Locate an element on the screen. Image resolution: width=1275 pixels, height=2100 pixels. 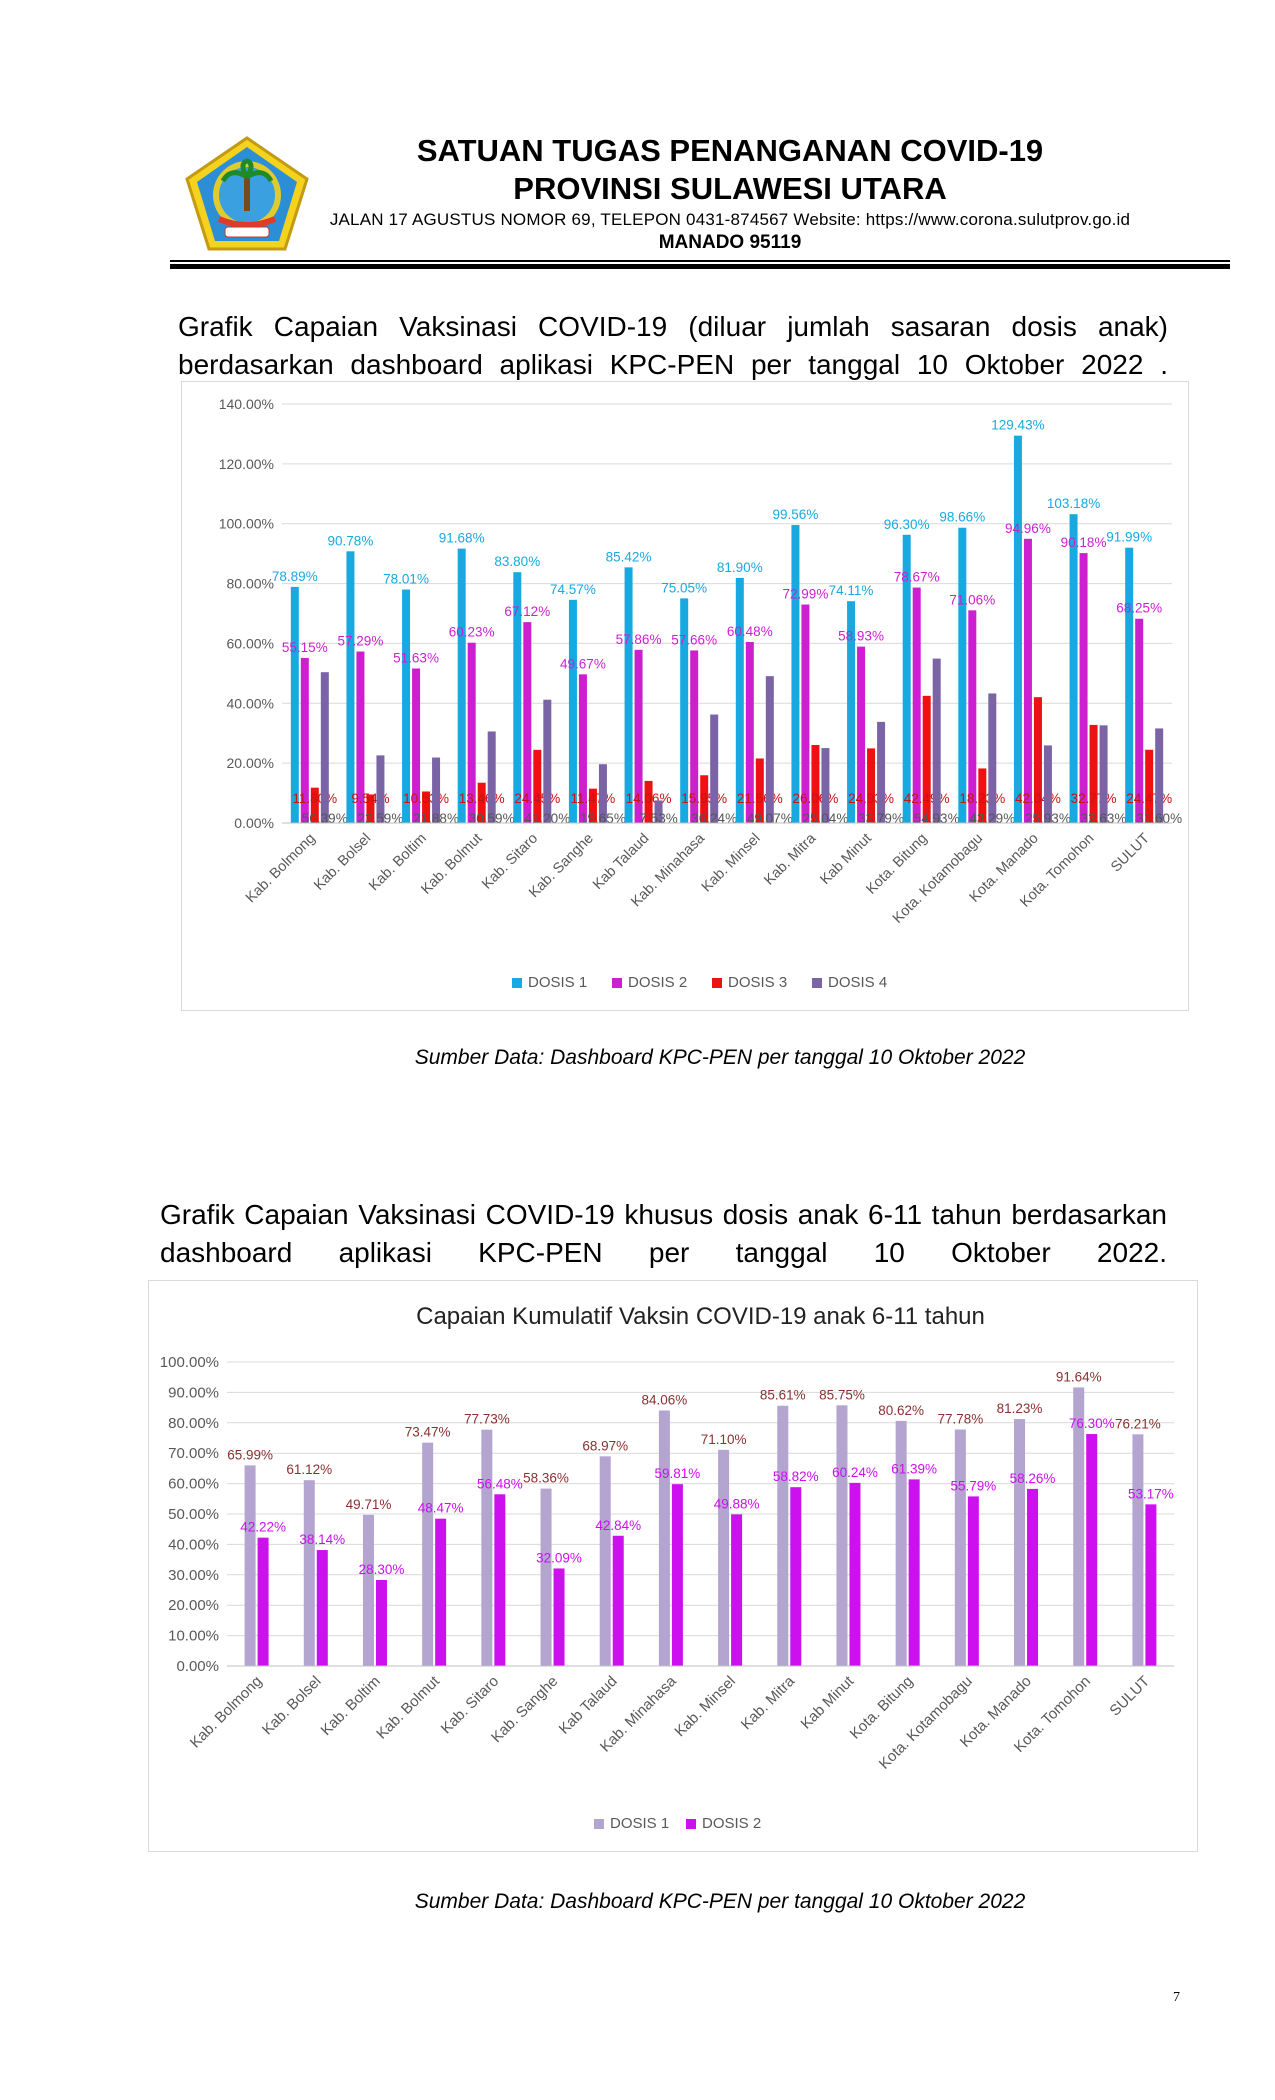
data-label: 11.47% is located at coordinates (593, 798).